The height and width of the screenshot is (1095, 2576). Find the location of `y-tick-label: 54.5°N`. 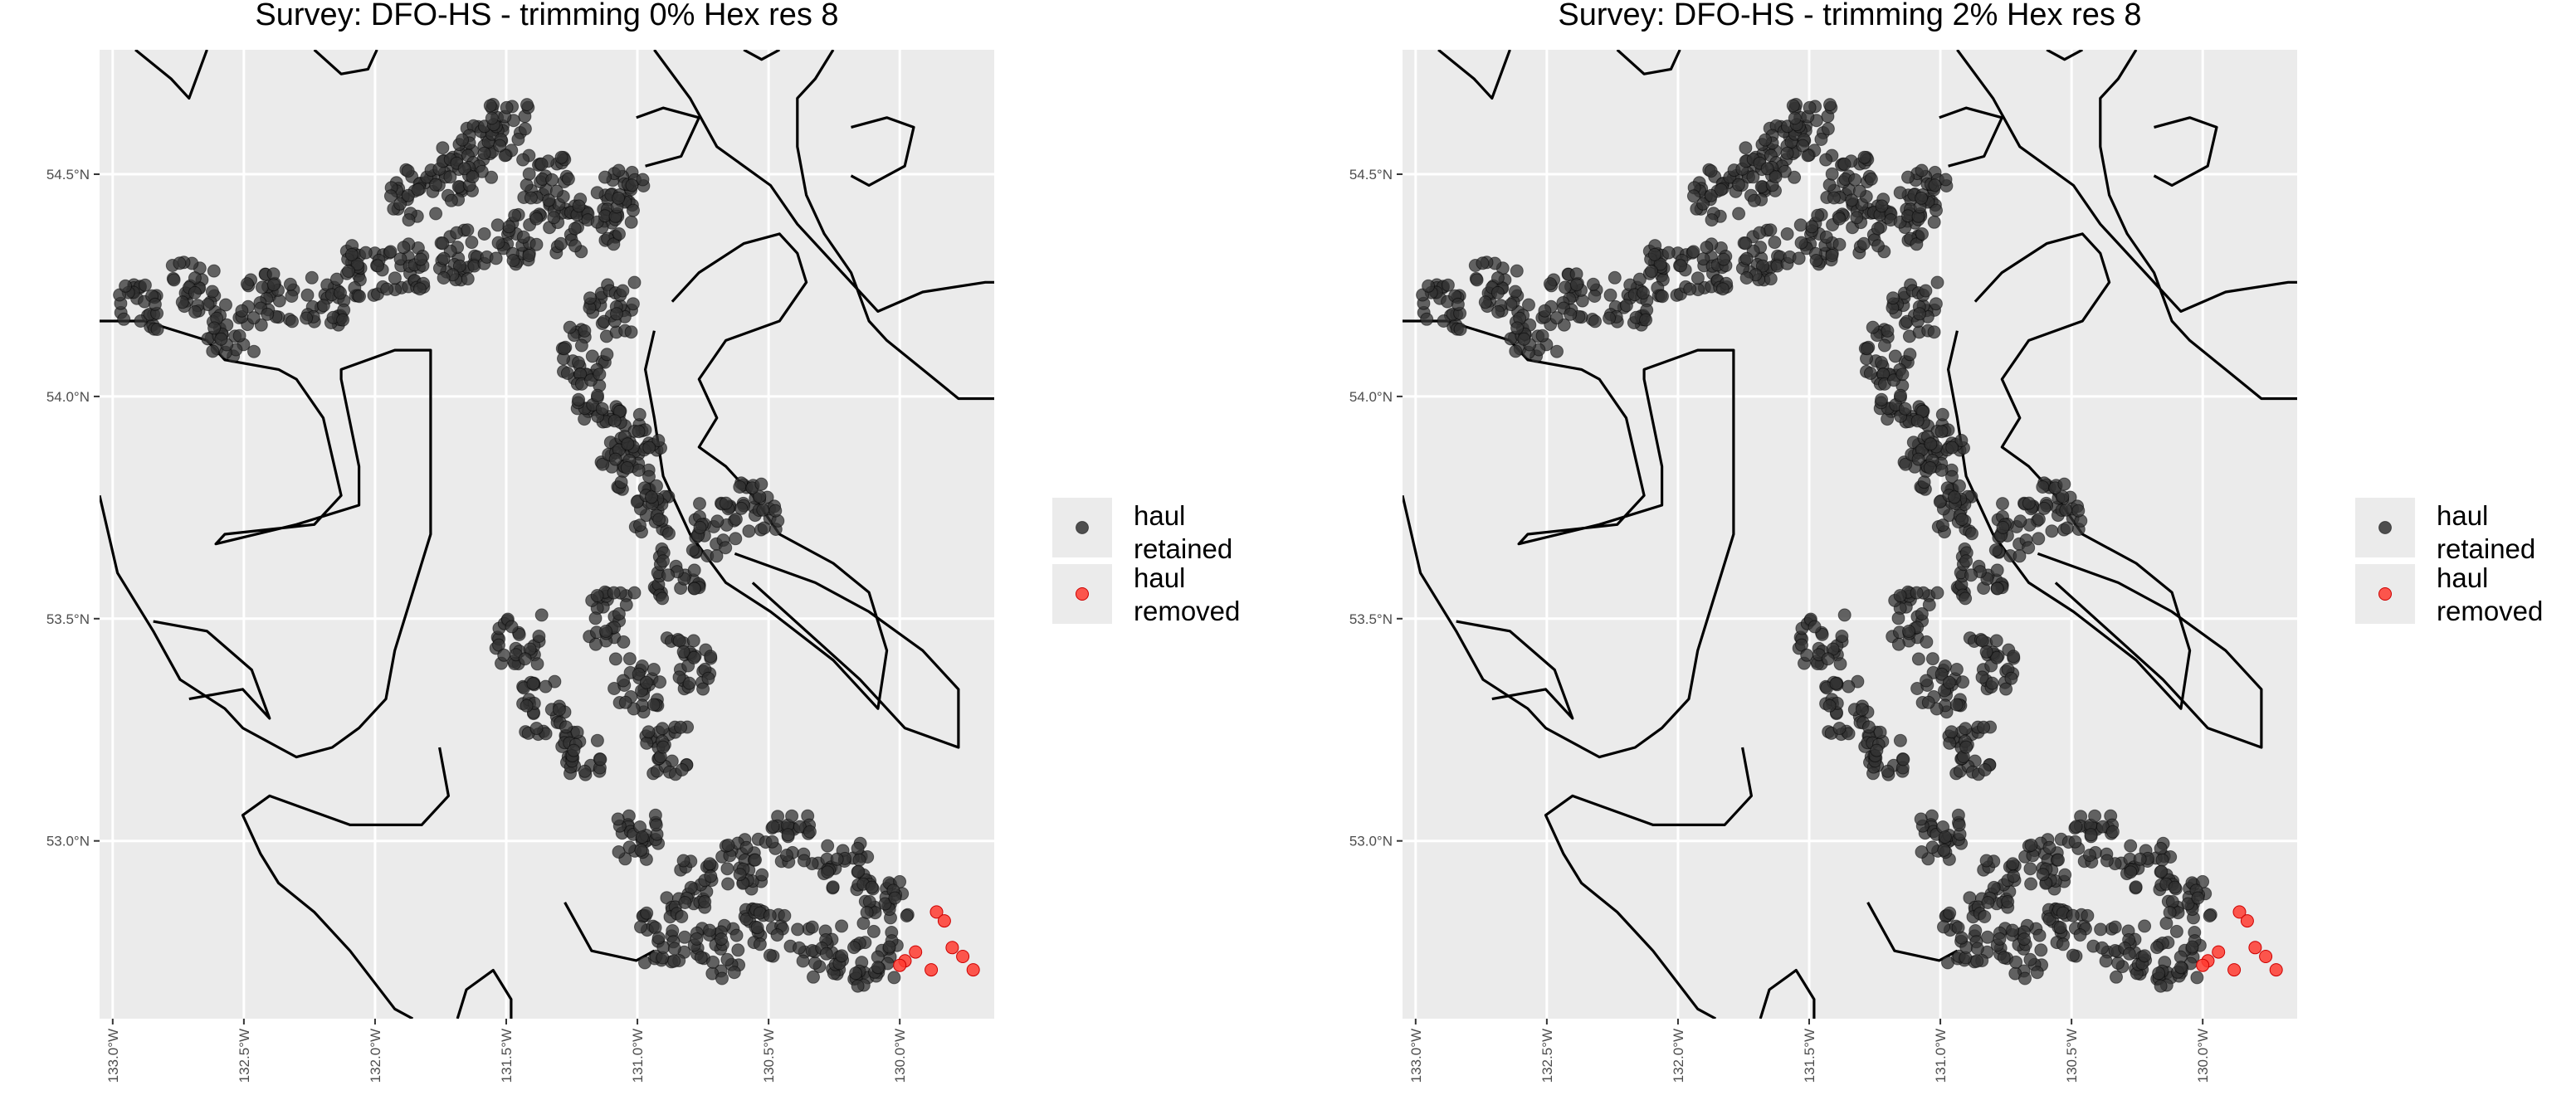

y-tick-label: 54.5°N is located at coordinates (1371, 174).